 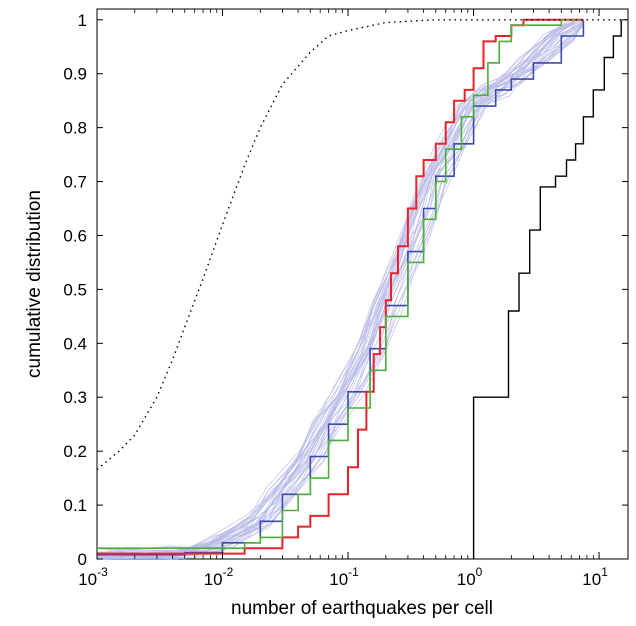 I want to click on x-tick-label-3: 10⁰, so click(x=470, y=577).